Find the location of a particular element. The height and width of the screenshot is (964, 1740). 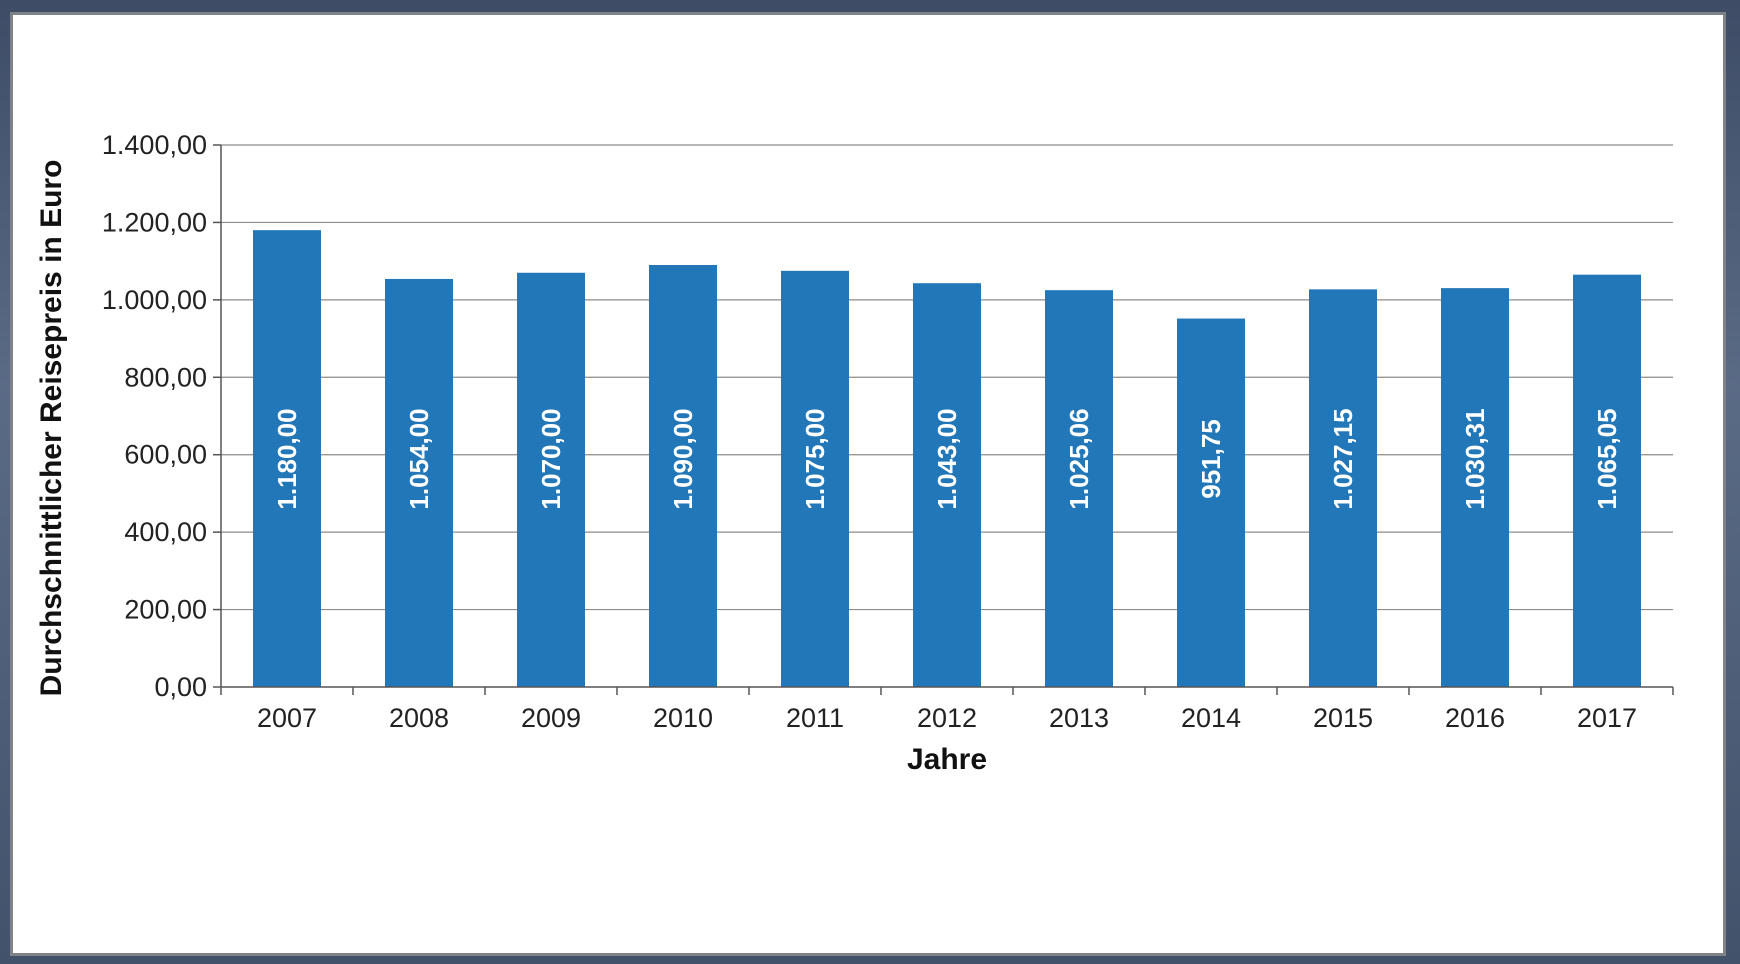

bar-2010 is located at coordinates (683, 476).